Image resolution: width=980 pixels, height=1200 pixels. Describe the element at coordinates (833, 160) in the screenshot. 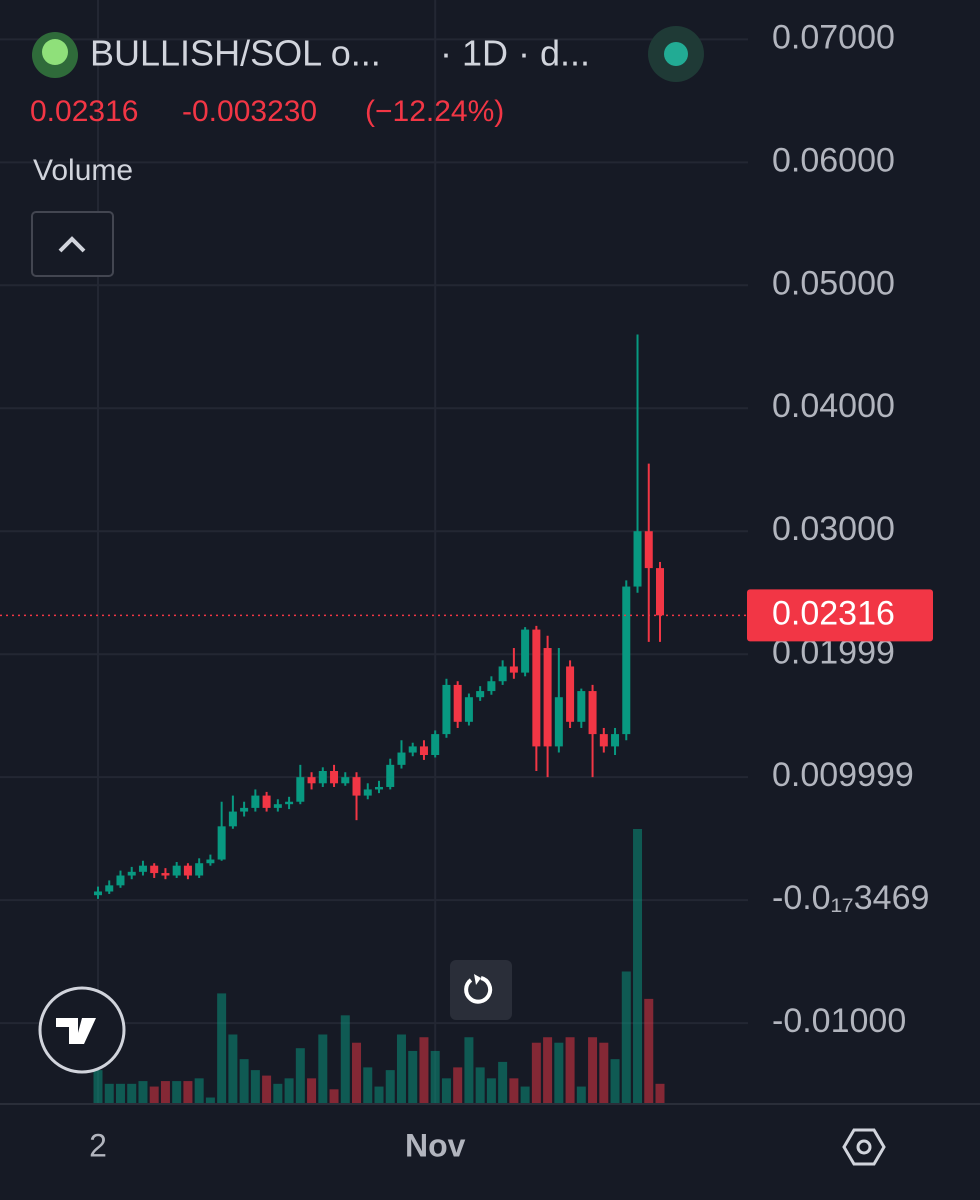

I see `y-tick-label: 0.06000` at that location.